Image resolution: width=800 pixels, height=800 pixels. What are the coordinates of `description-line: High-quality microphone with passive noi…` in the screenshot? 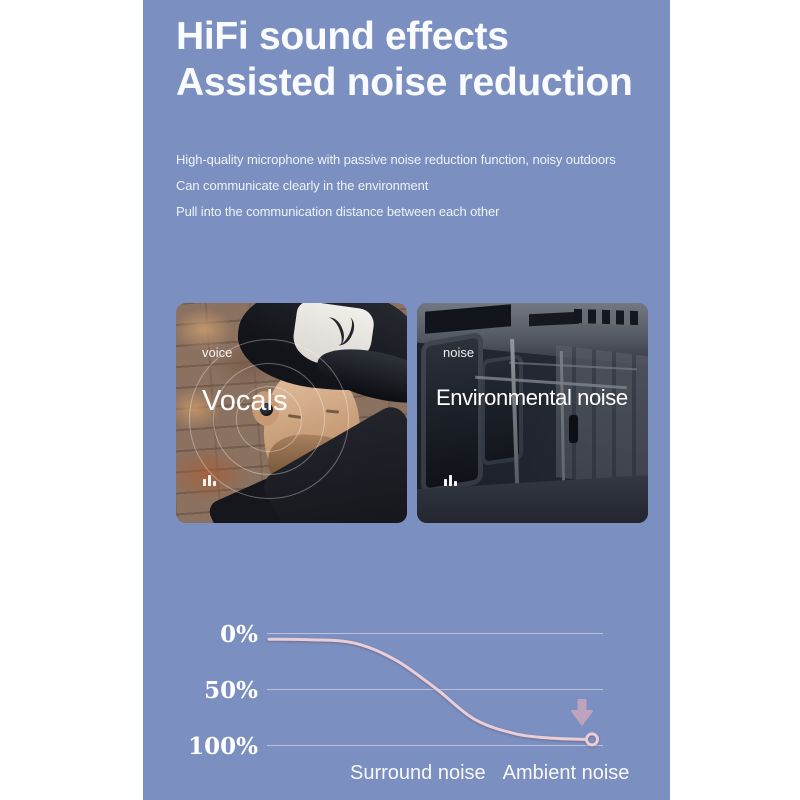 It's located at (396, 159).